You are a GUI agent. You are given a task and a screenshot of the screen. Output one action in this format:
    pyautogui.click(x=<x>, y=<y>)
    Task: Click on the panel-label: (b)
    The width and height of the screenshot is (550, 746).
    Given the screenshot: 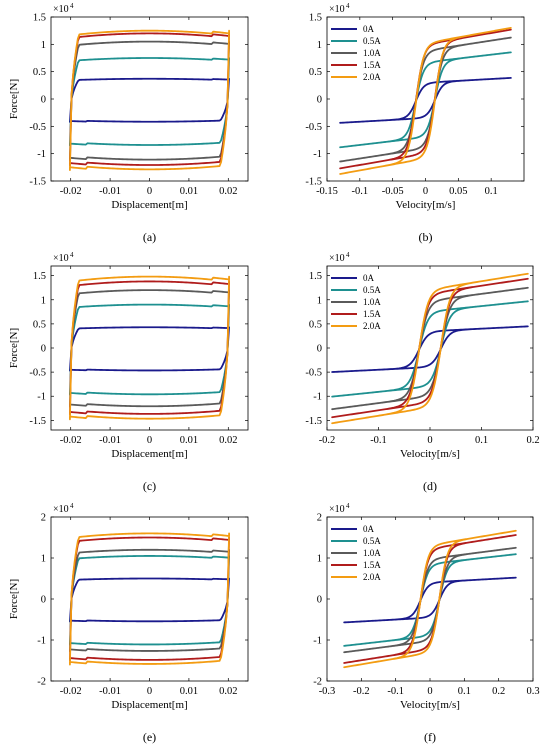 What is the action you would take?
    pyautogui.click(x=426, y=237)
    